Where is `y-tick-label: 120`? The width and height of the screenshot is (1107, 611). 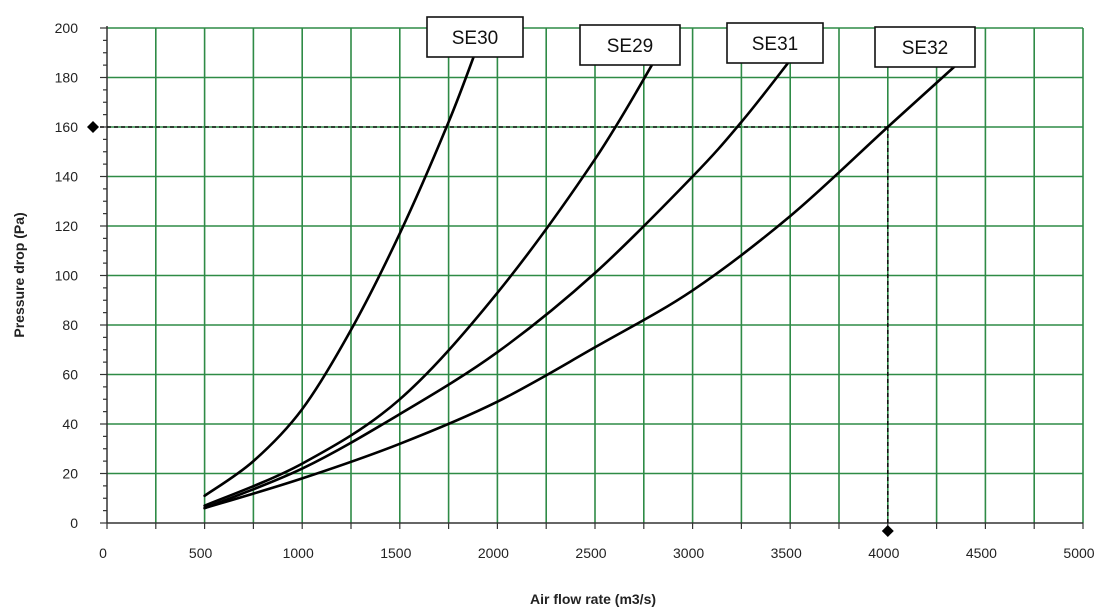 y-tick-label: 120 is located at coordinates (67, 226).